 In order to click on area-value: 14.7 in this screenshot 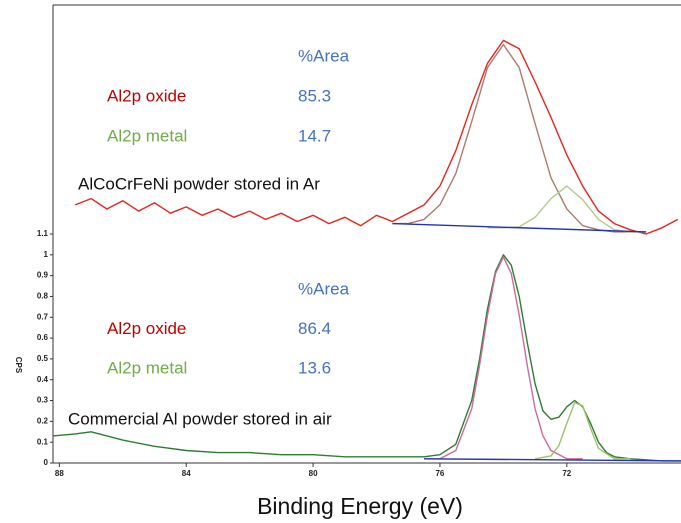, I will do `click(314, 135)`.